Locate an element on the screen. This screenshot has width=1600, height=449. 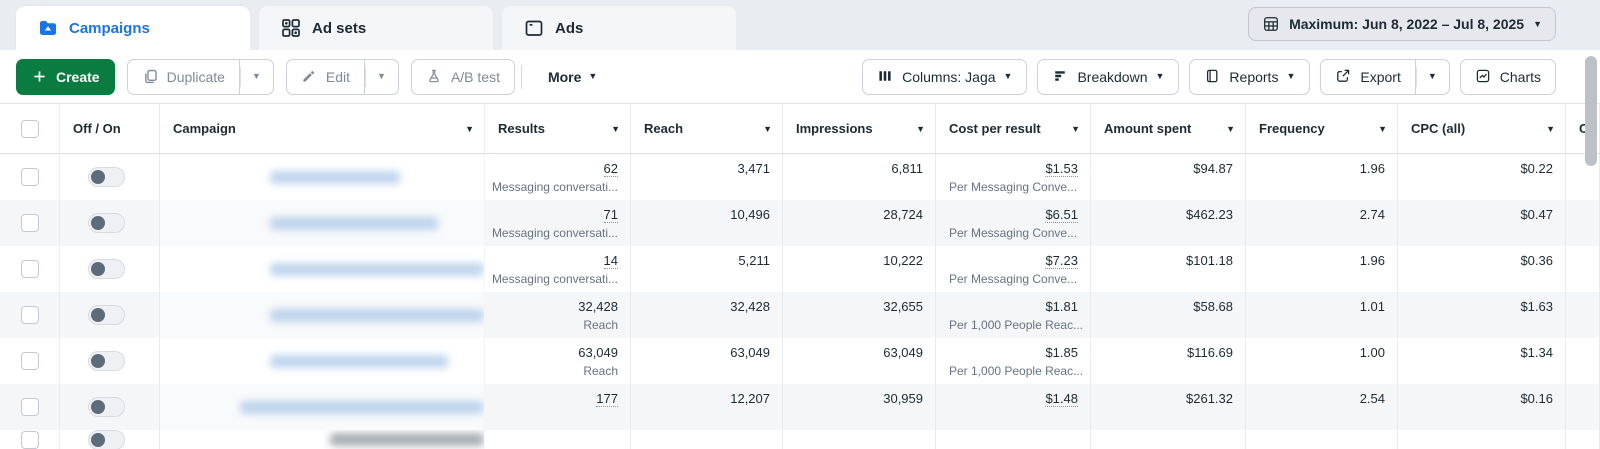
amount-spent-cell: $462.23 is located at coordinates (1168, 223).